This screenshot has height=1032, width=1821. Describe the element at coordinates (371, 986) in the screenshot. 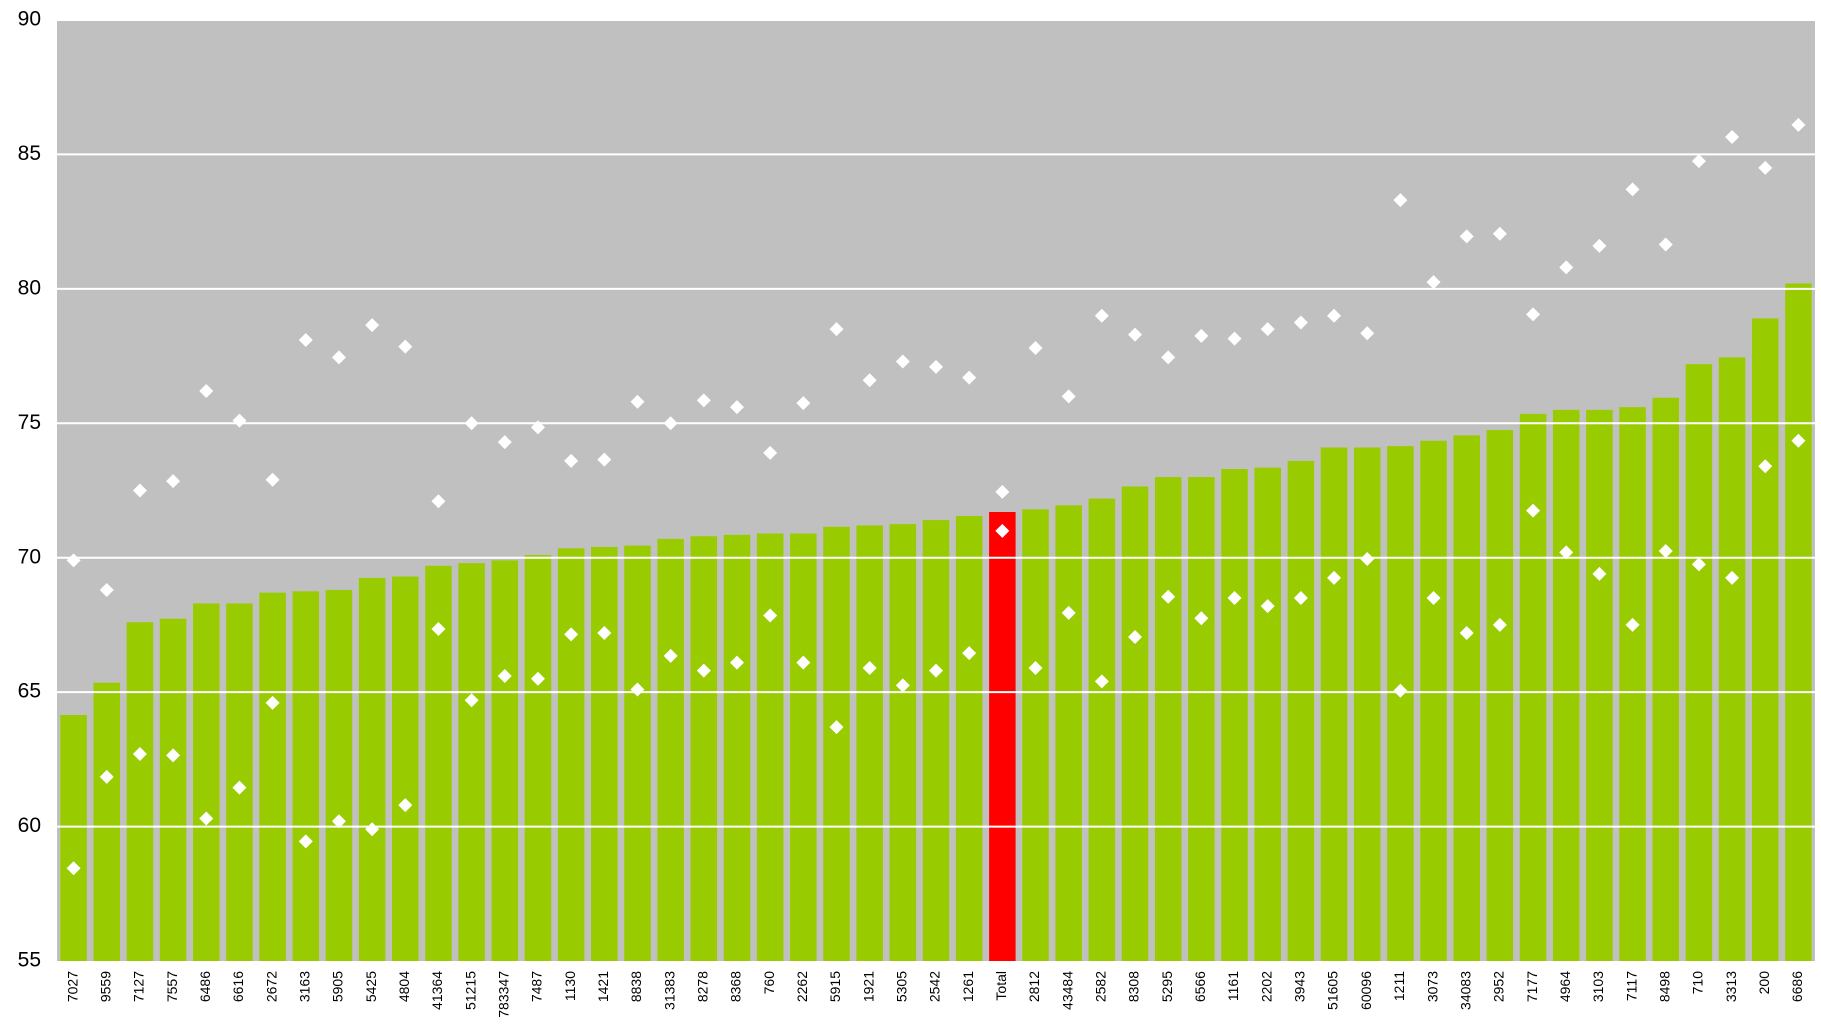

I see `x-tick-label: 5425` at that location.